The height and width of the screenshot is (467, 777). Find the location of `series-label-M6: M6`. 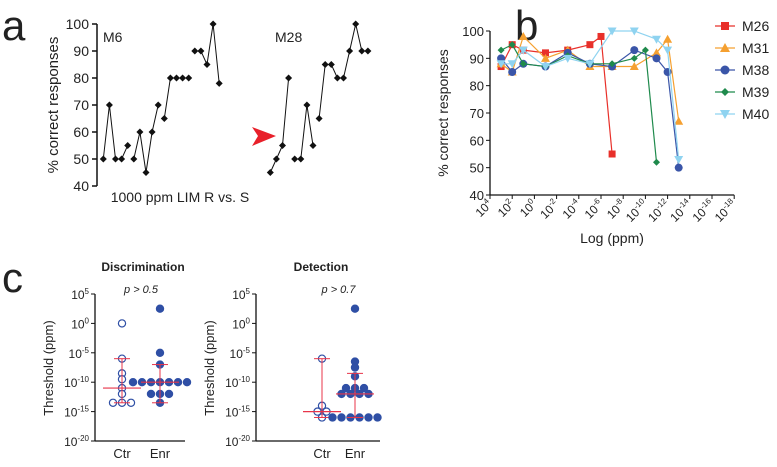

series-label-M6: M6 is located at coordinates (113, 37).